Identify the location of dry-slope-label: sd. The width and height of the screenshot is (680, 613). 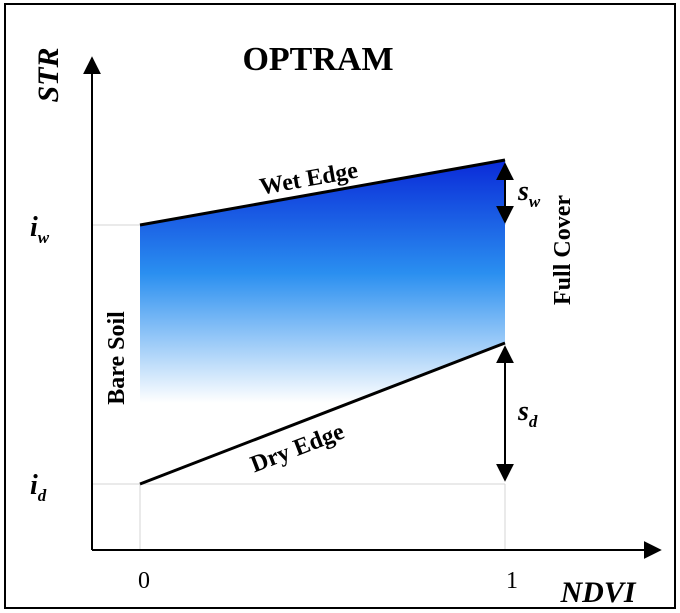
(527, 413).